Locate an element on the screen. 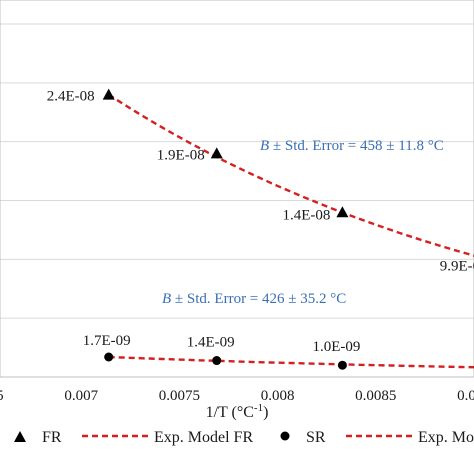  data-label-fr: 2.4E-08 is located at coordinates (71, 97).